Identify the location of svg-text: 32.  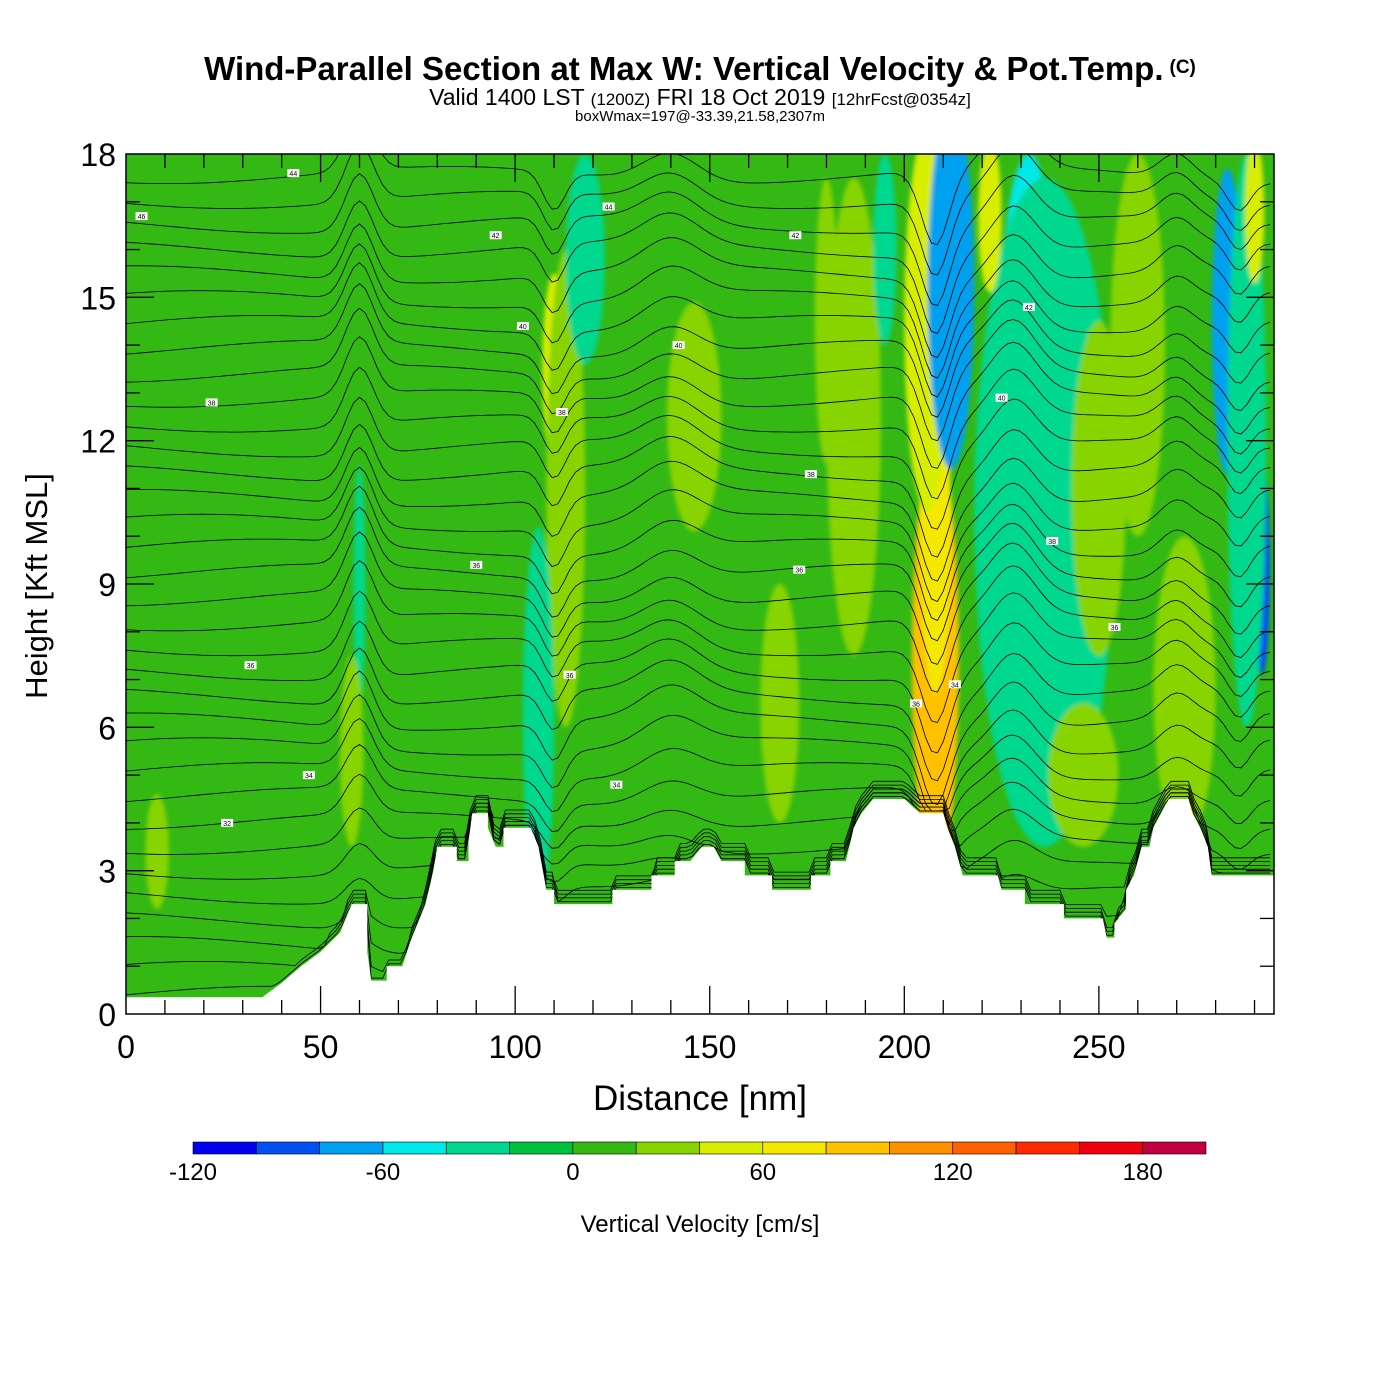
(227, 824).